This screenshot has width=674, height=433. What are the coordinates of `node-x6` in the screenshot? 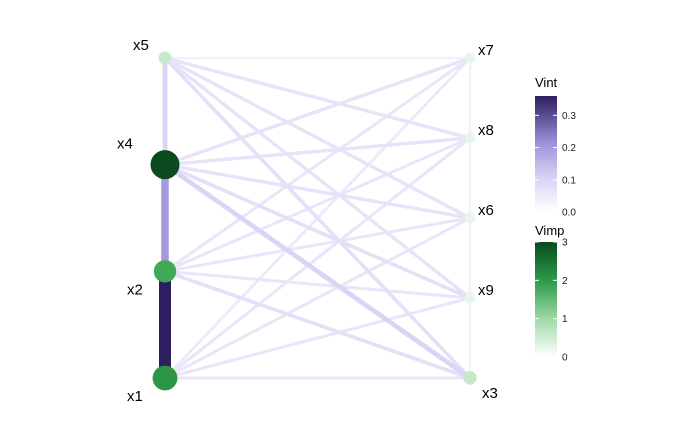 It's located at (470, 218).